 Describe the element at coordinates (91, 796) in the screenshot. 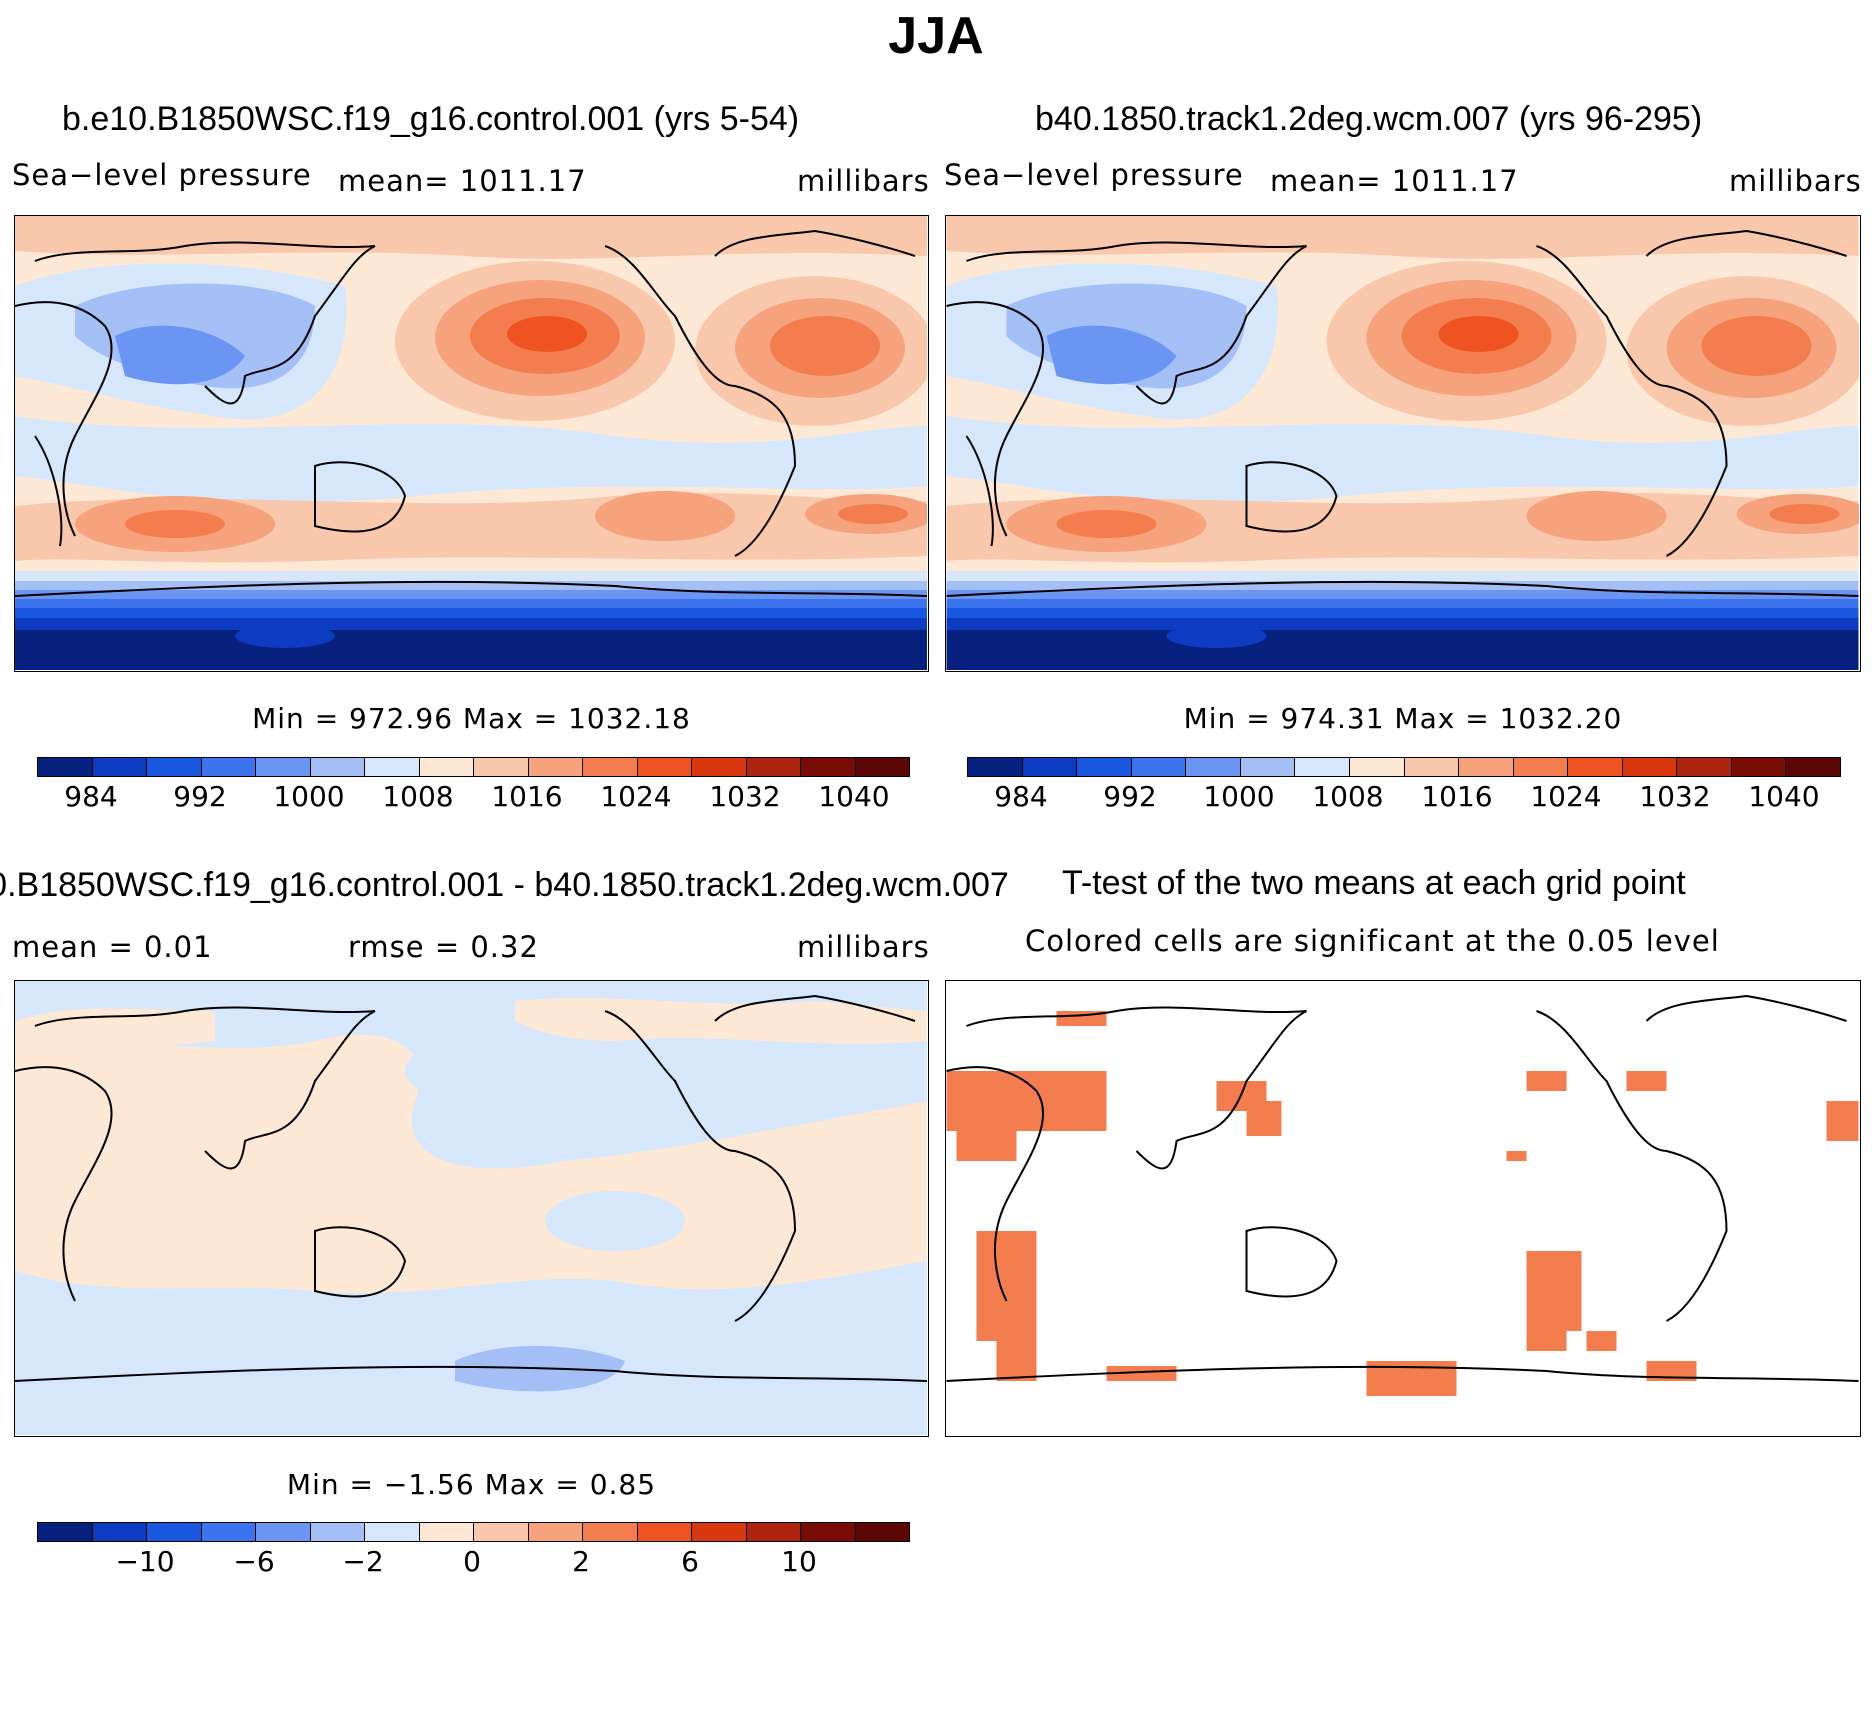

I see `panel1-tick-0: 984` at that location.